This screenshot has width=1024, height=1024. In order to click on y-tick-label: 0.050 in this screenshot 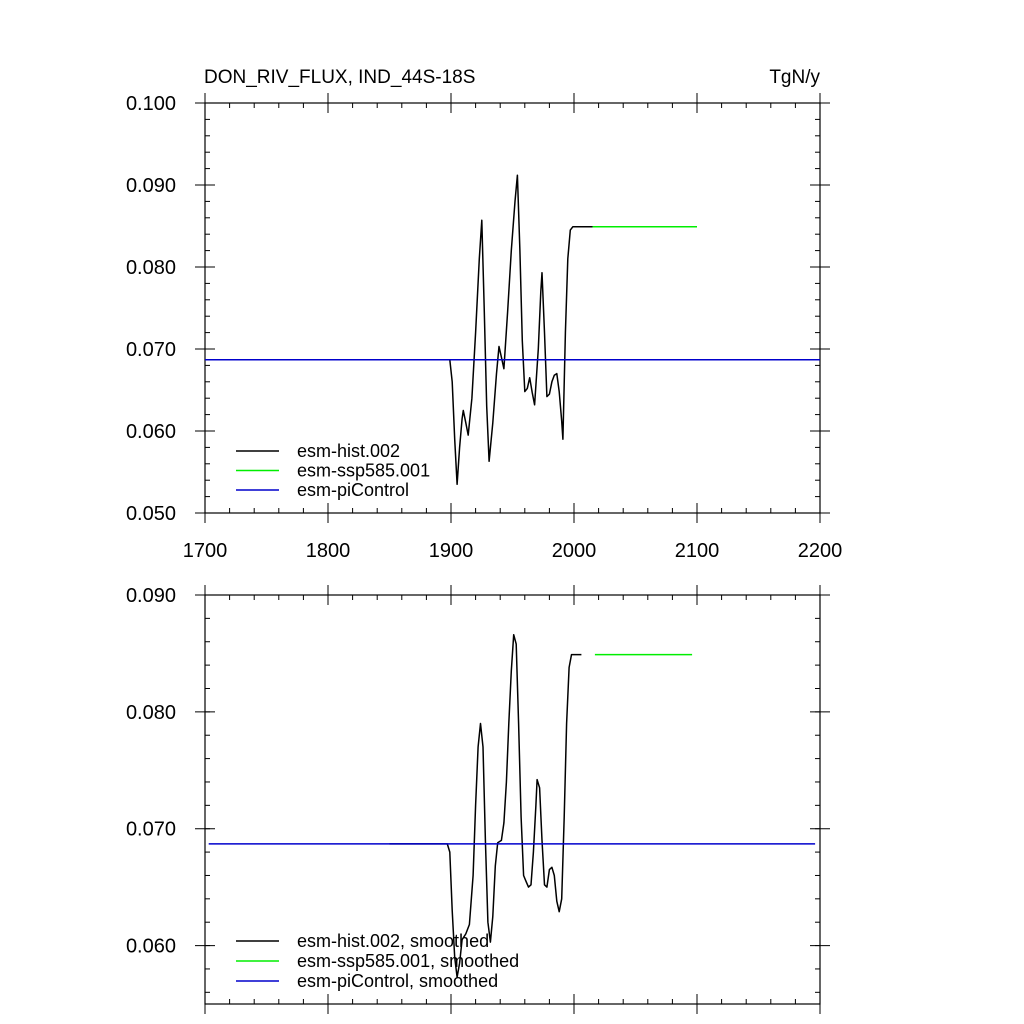, I will do `click(151, 514)`.